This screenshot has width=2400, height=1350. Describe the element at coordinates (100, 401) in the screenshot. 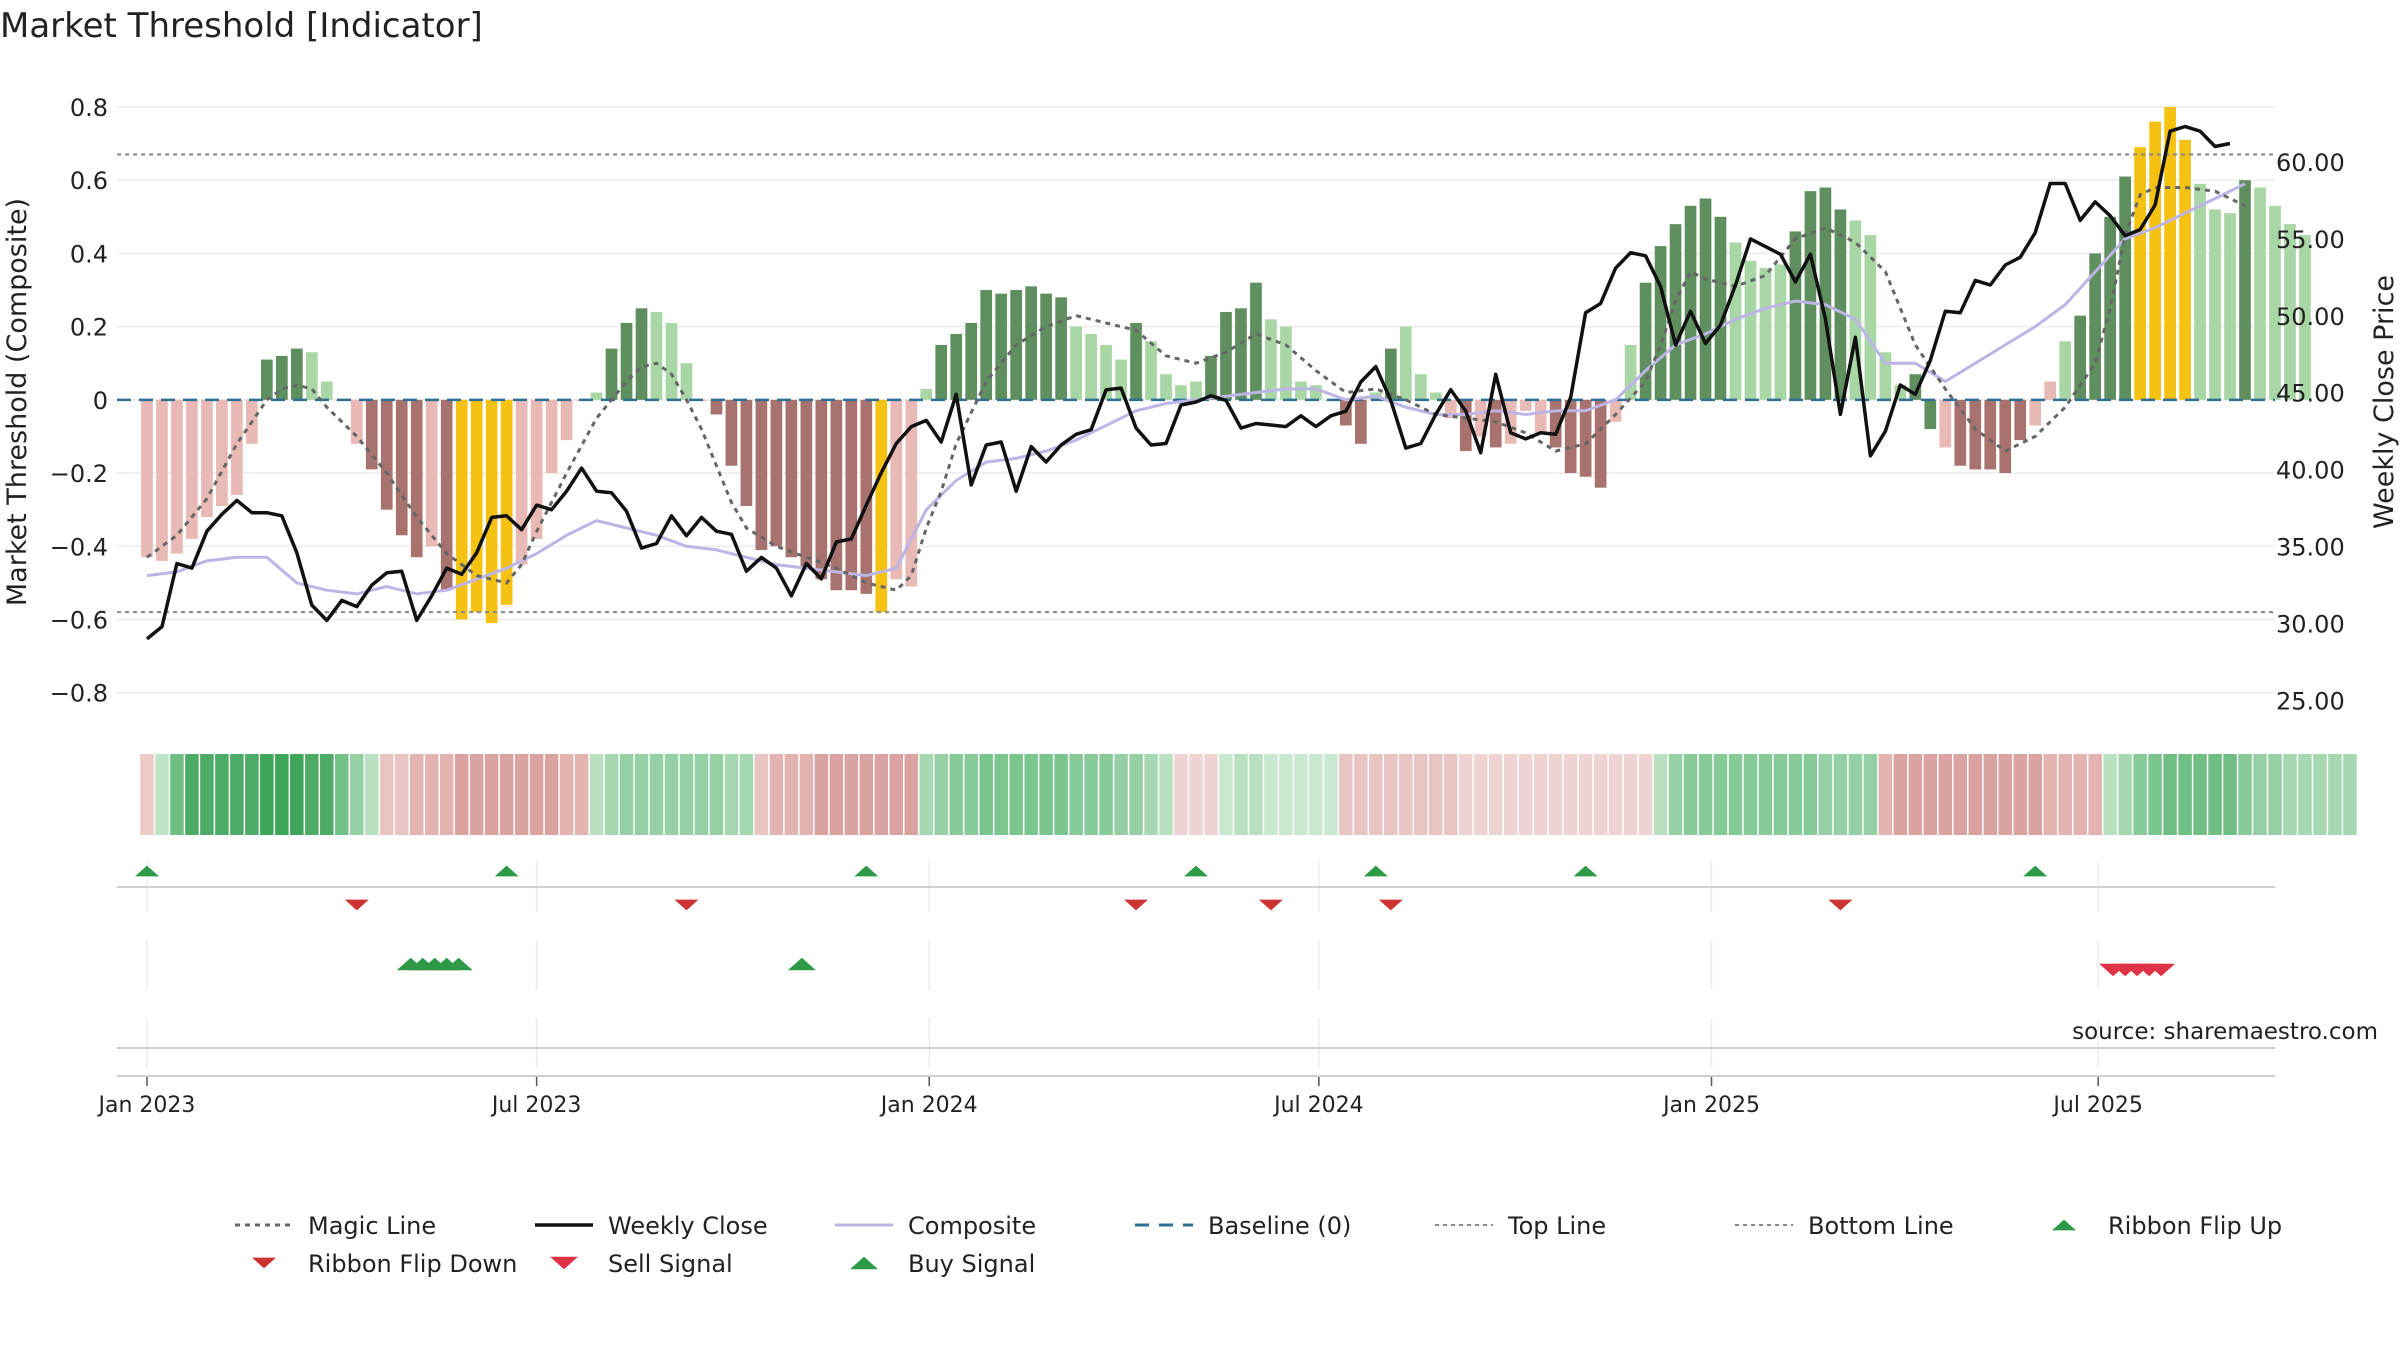

I see `y-tick-left-label: 0` at that location.